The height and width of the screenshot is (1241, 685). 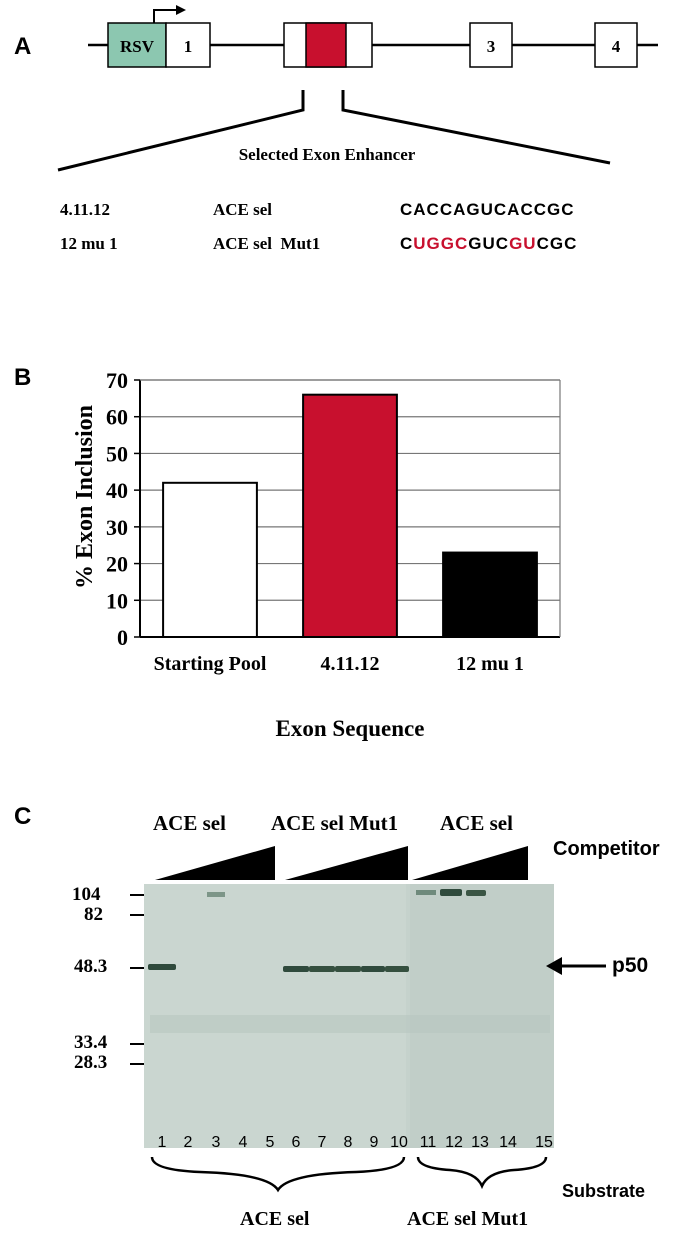 I want to click on panel-letter-c: C, so click(x=23, y=816).